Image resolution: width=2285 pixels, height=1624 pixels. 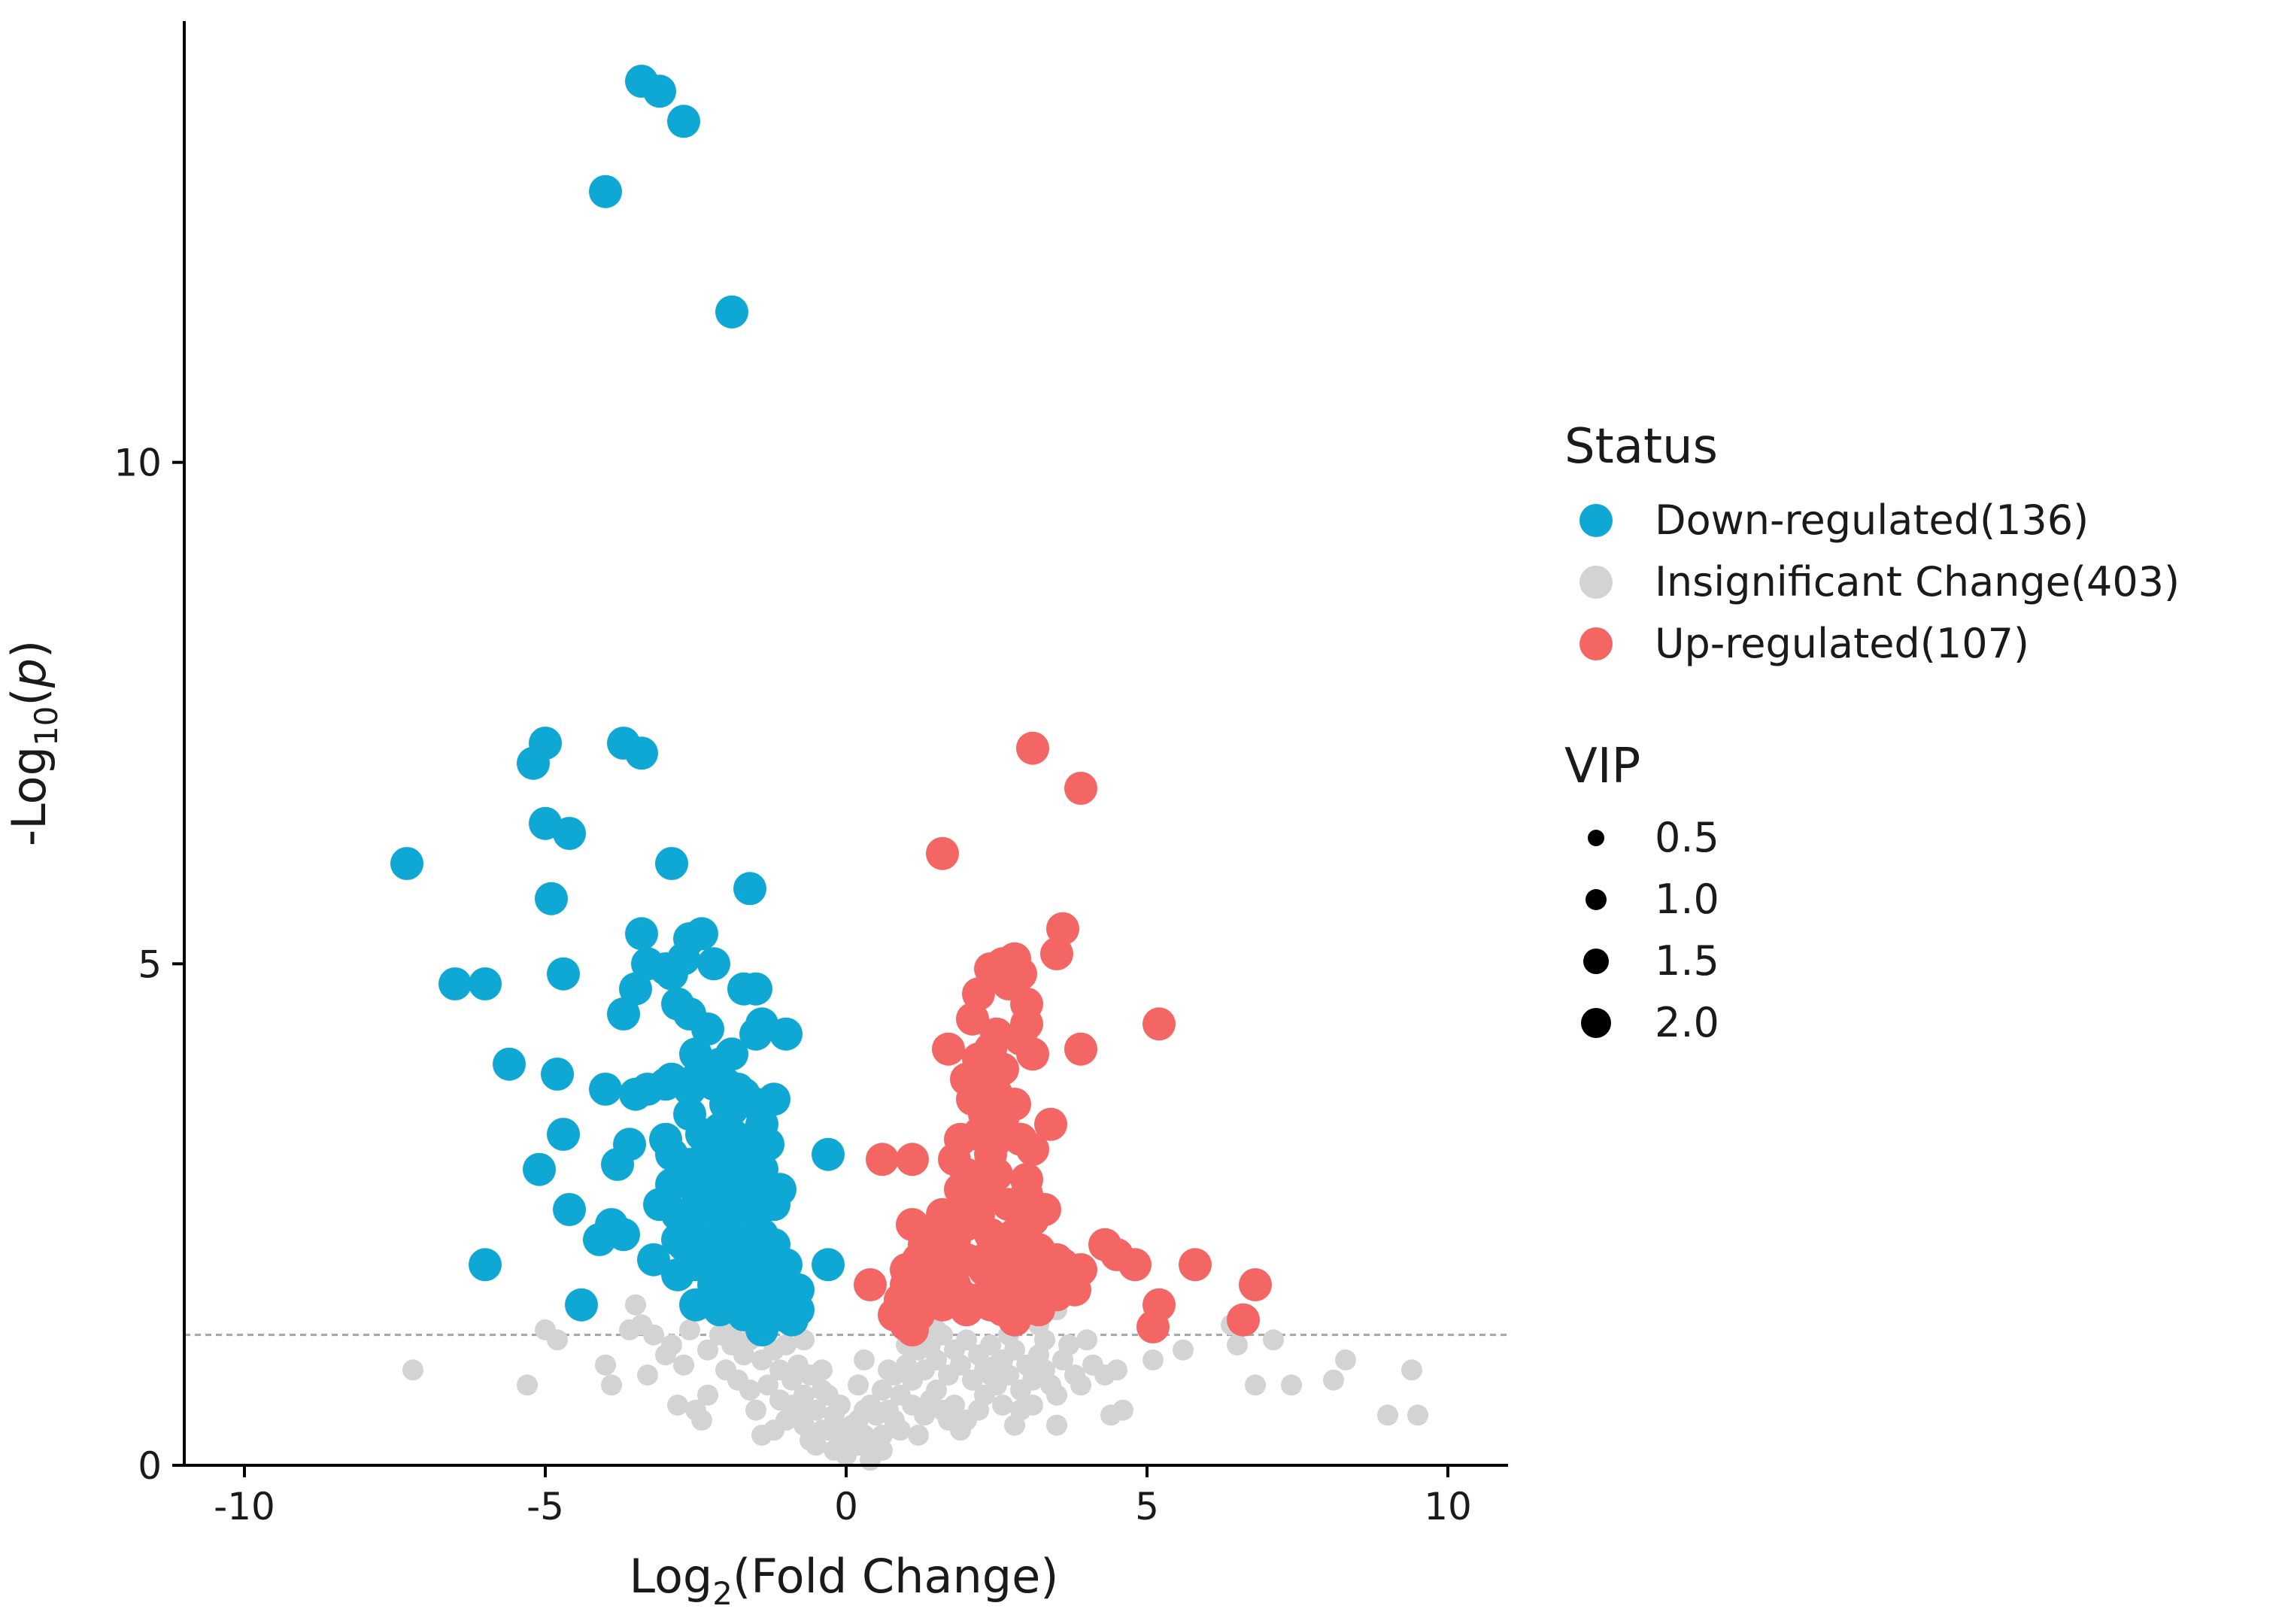 What do you see at coordinates (1687, 899) in the screenshot?
I see `vip-label: 1.0` at bounding box center [1687, 899].